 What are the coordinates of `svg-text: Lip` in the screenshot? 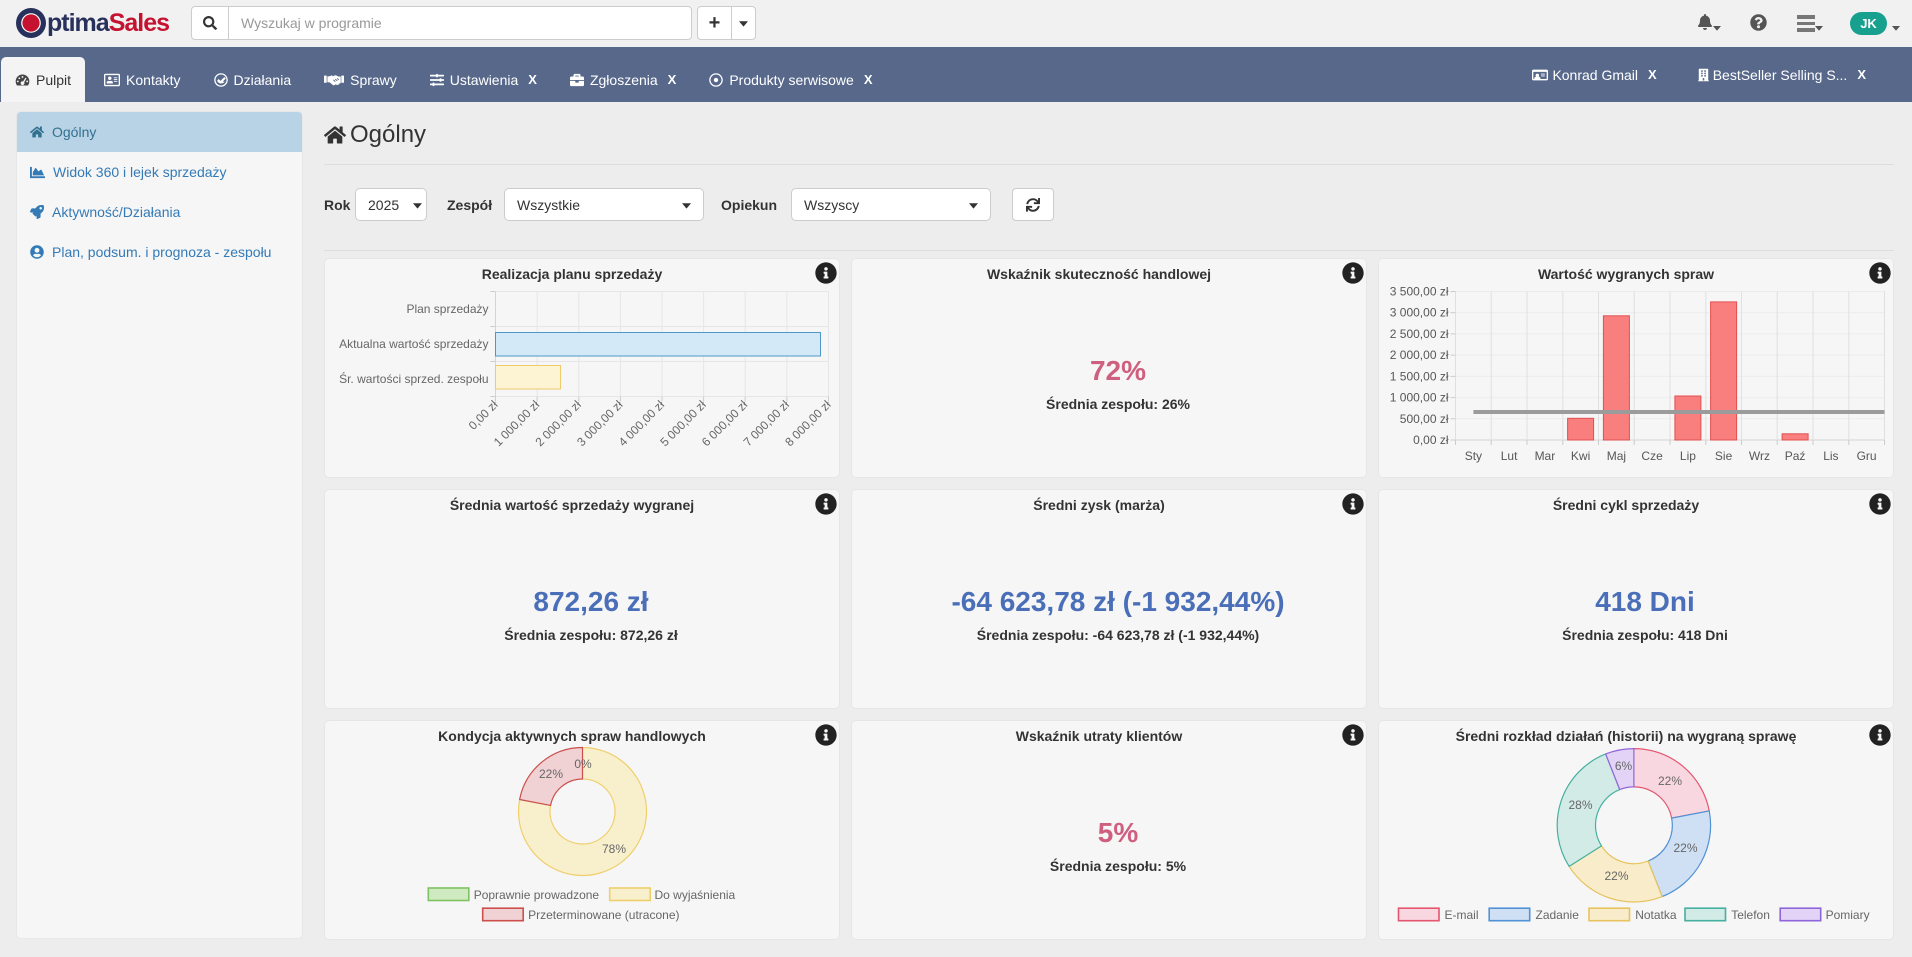 It's located at (1688, 456).